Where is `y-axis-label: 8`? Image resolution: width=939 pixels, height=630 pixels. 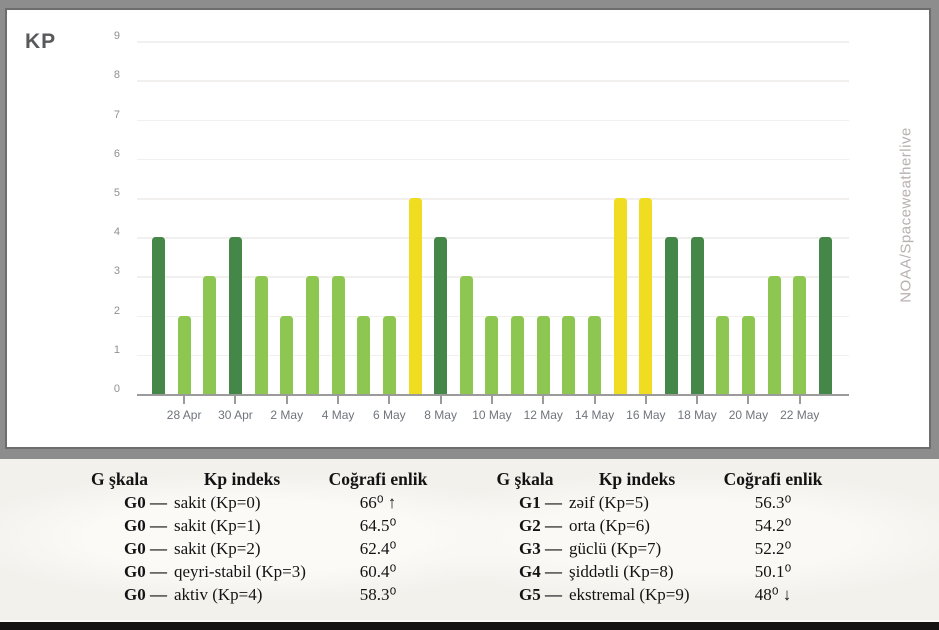
y-axis-label: 8 is located at coordinates (116, 75).